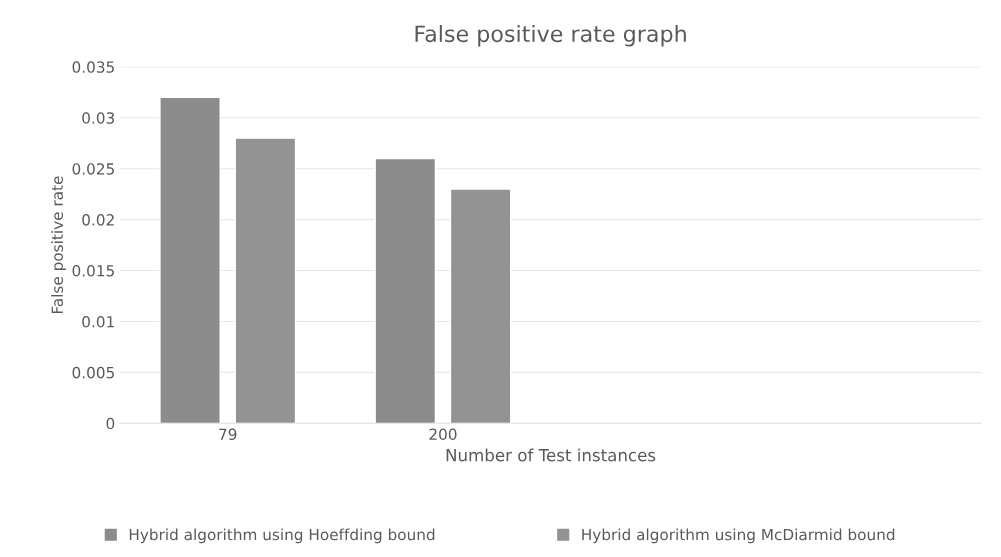  Describe the element at coordinates (98, 220) in the screenshot. I see `y-tick-label: 0.02` at that location.